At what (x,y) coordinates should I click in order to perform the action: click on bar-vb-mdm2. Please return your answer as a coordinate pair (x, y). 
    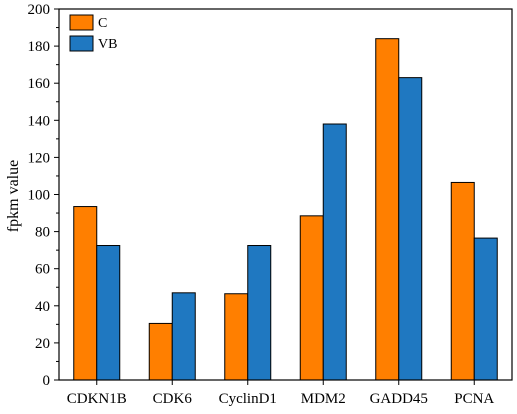
    Looking at the image, I should click on (334, 252).